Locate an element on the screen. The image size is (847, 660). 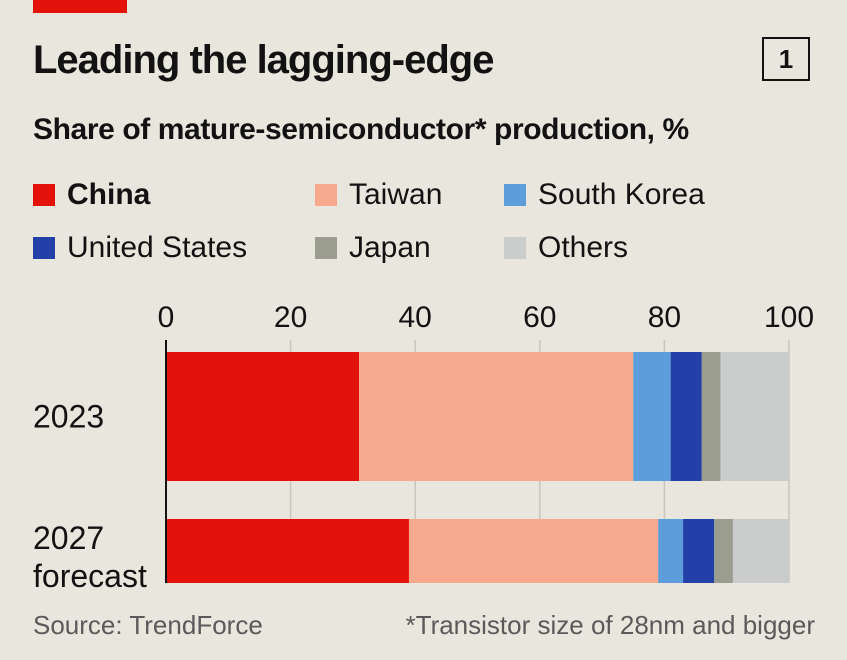
legend-swatch-united-states is located at coordinates (44, 248).